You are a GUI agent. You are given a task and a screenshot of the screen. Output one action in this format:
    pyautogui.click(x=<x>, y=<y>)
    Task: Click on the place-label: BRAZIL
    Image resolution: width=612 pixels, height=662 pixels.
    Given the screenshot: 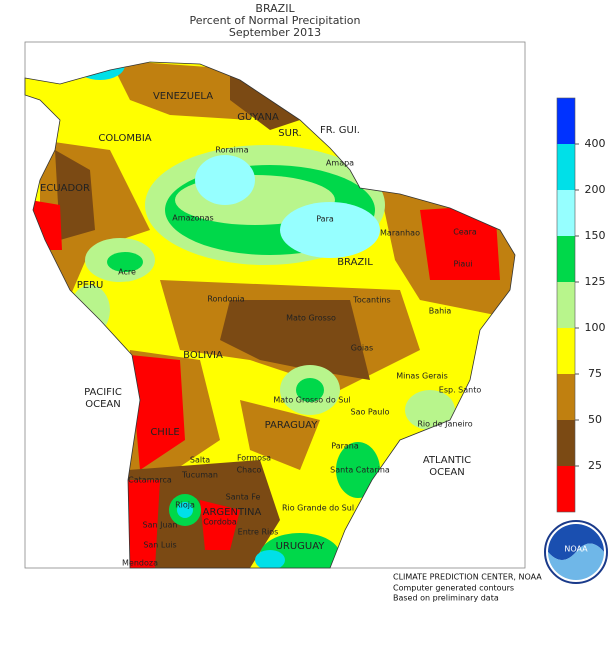 What is the action you would take?
    pyautogui.click(x=355, y=262)
    